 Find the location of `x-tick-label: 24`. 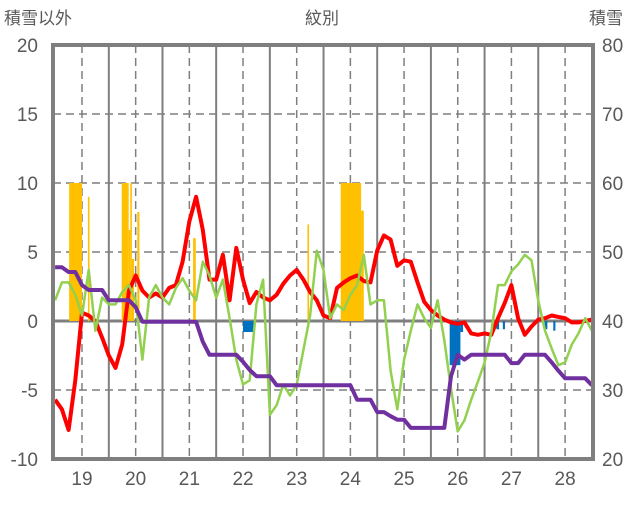

x-tick-label: 24 is located at coordinates (351, 479).